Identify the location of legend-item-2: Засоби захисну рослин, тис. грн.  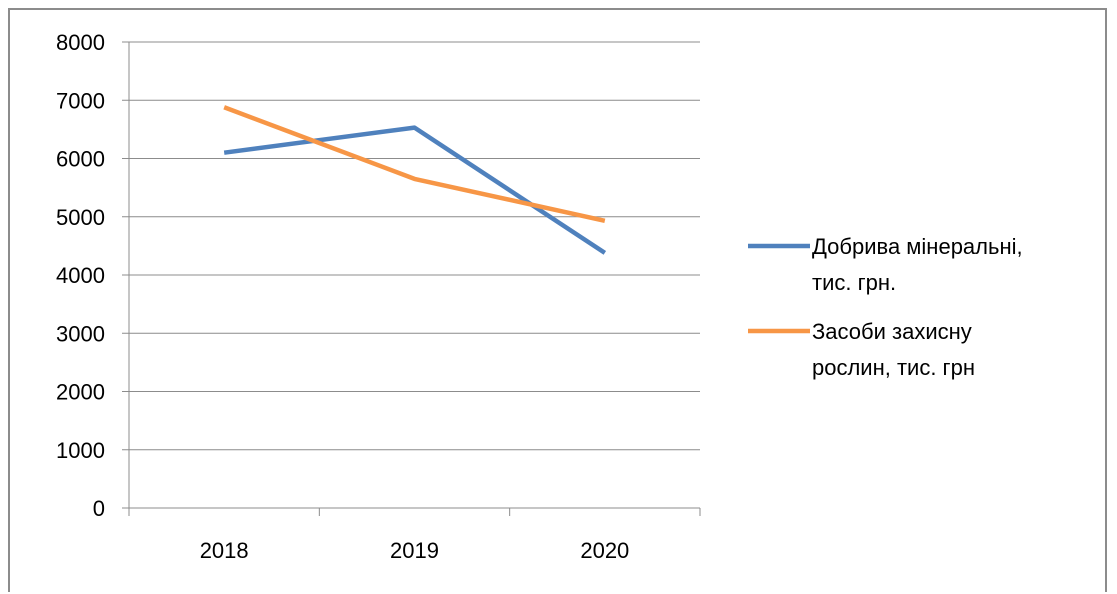
(861, 349).